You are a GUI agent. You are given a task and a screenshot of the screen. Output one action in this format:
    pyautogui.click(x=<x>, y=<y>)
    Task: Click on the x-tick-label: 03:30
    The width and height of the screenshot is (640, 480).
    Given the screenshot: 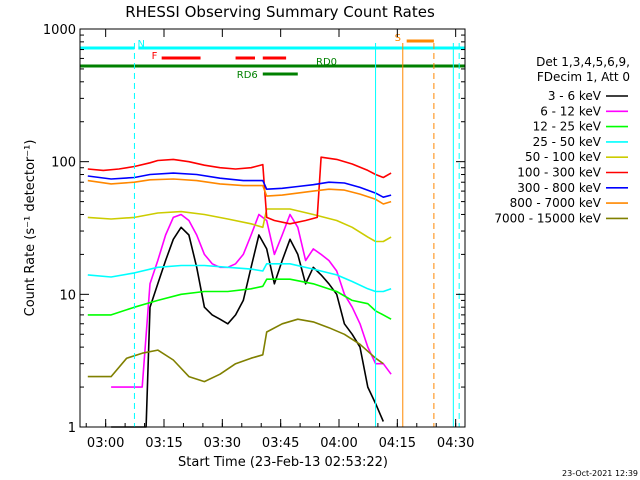 What is the action you would take?
    pyautogui.click(x=222, y=443)
    